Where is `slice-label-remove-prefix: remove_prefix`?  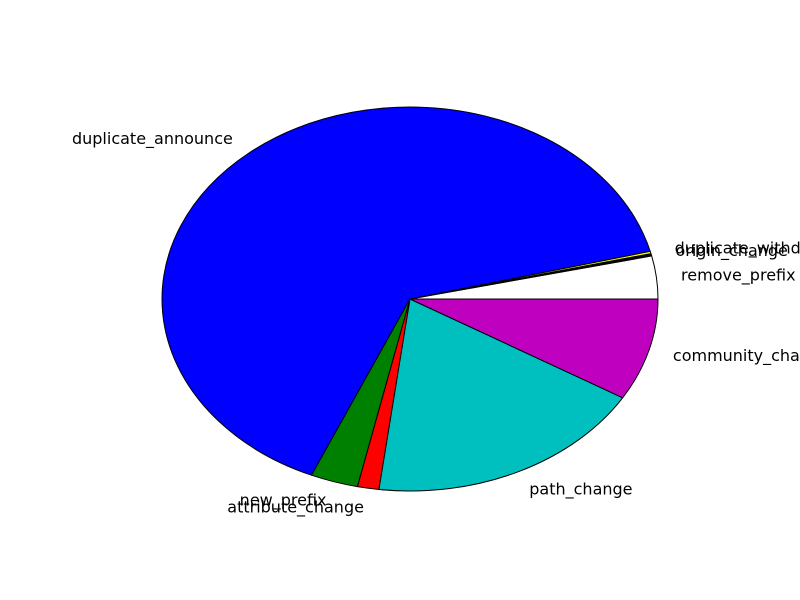 slice-label-remove-prefix: remove_prefix is located at coordinates (738, 276).